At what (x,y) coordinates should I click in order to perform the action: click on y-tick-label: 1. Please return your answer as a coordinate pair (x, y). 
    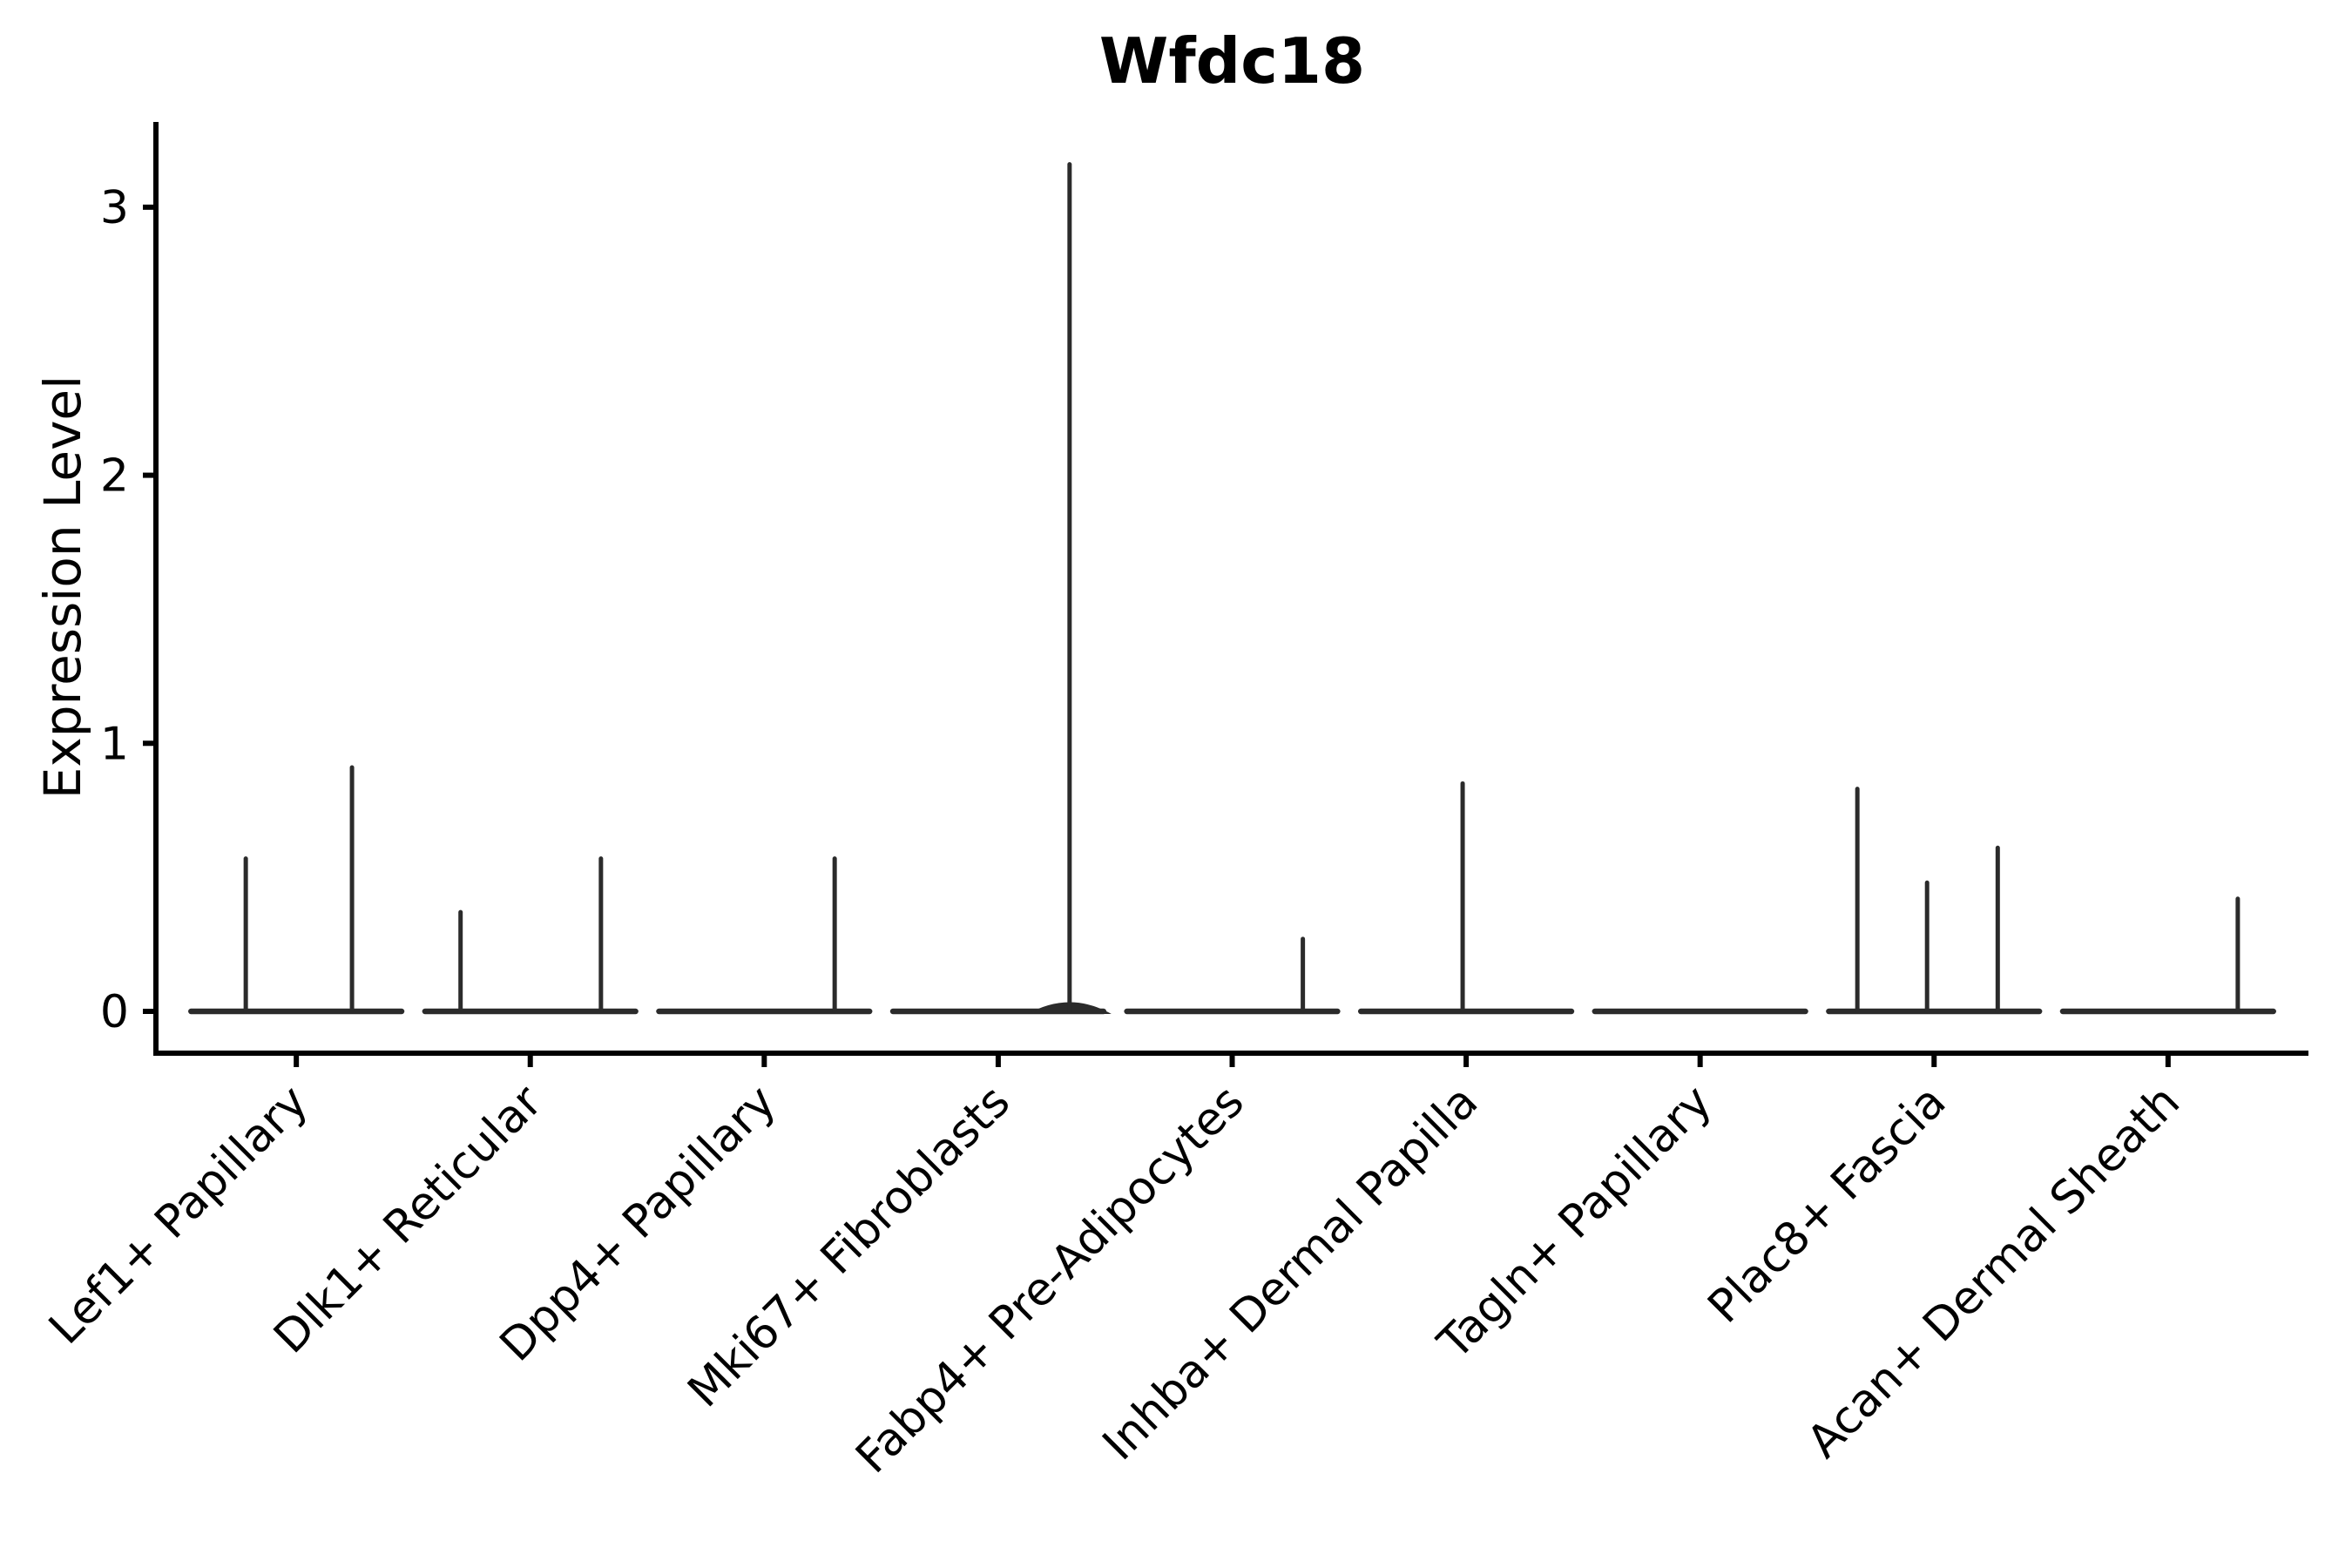
    Looking at the image, I should click on (114, 744).